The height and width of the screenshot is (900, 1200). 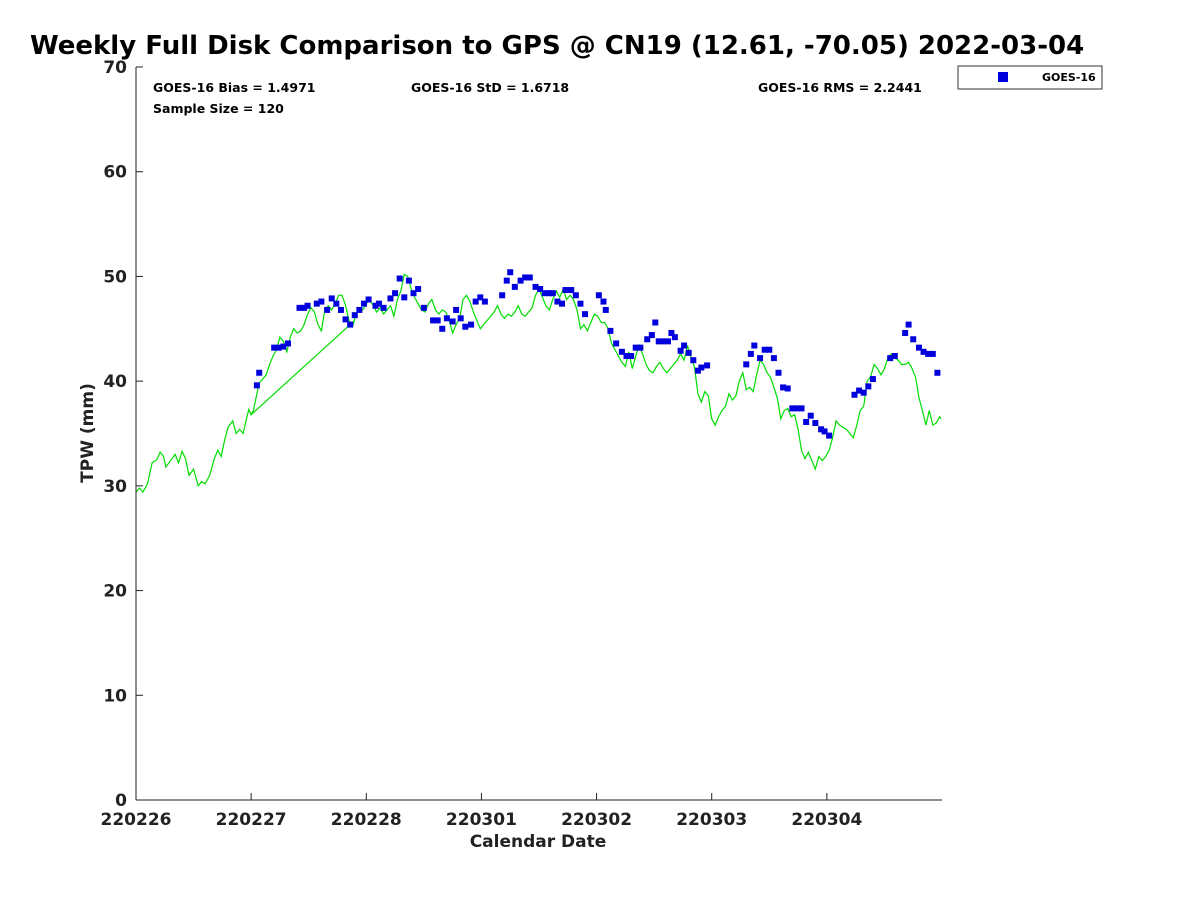 I want to click on x-tick-label: 220301, so click(x=481, y=820).